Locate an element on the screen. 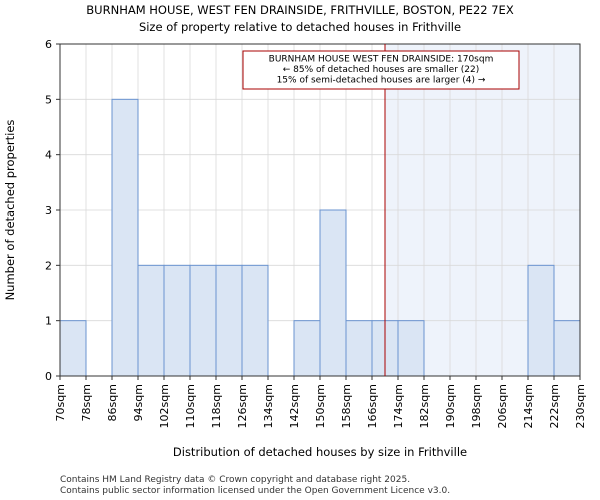  x-tick-label: 206sqm is located at coordinates (502, 406).